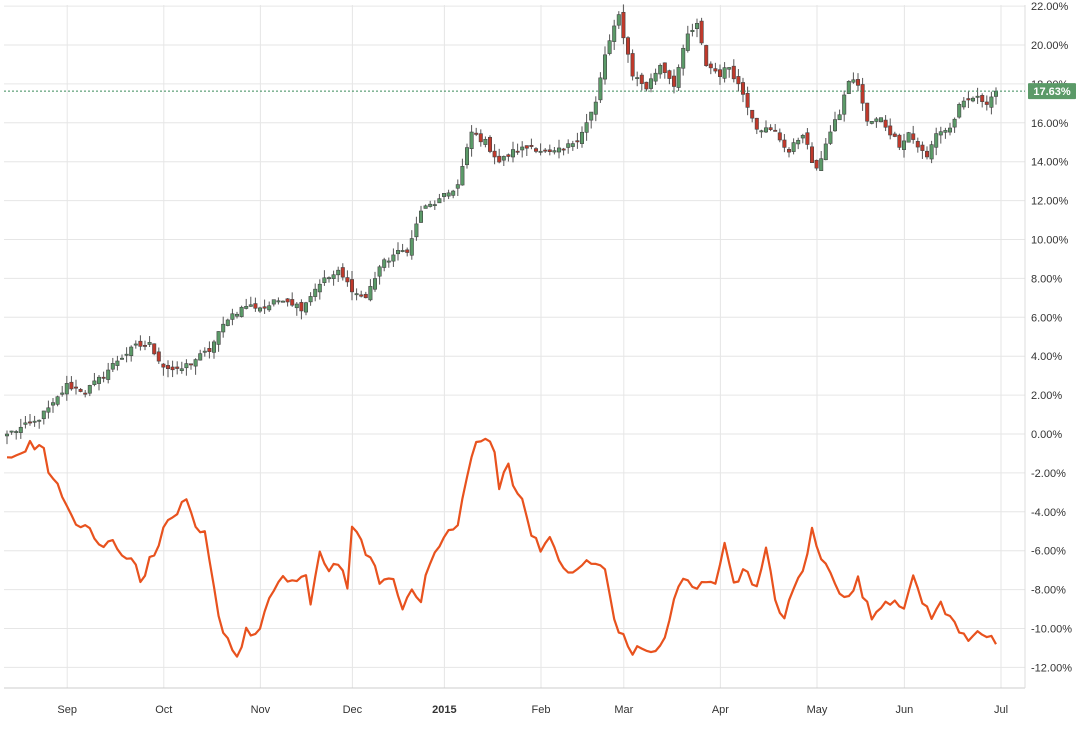 The height and width of the screenshot is (734, 1086). I want to click on last-value-label: 17.63%, so click(1052, 92).